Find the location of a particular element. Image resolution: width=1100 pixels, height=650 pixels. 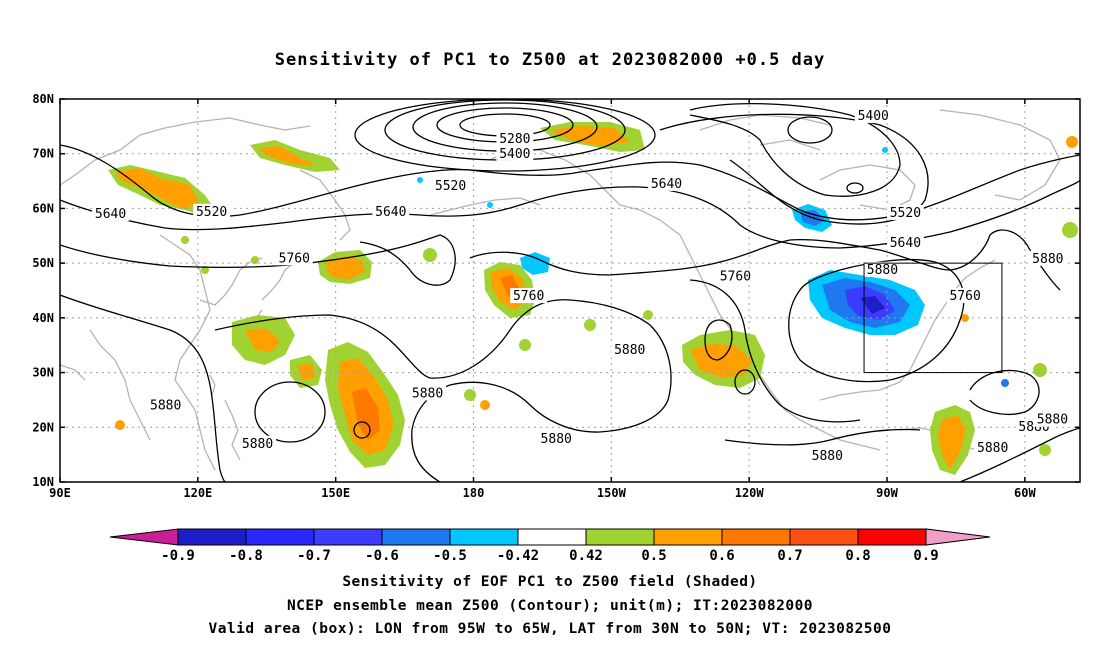

colorbar-label: 0.6 is located at coordinates (721, 556).